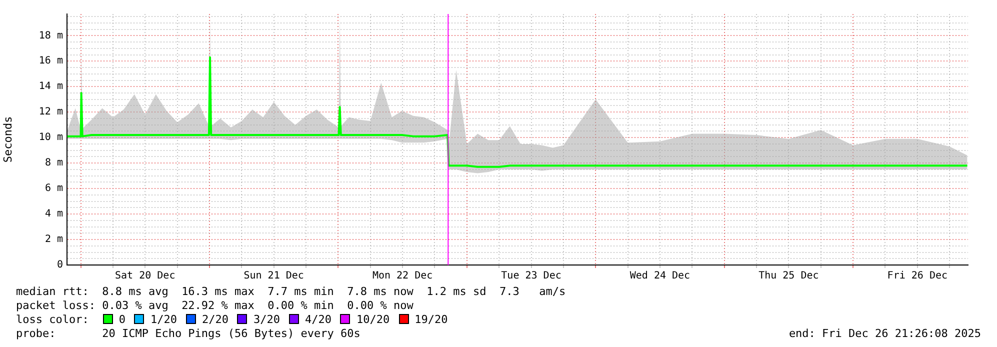  Describe the element at coordinates (50, 36) in the screenshot. I see `y-tick-label: 18 m` at that location.